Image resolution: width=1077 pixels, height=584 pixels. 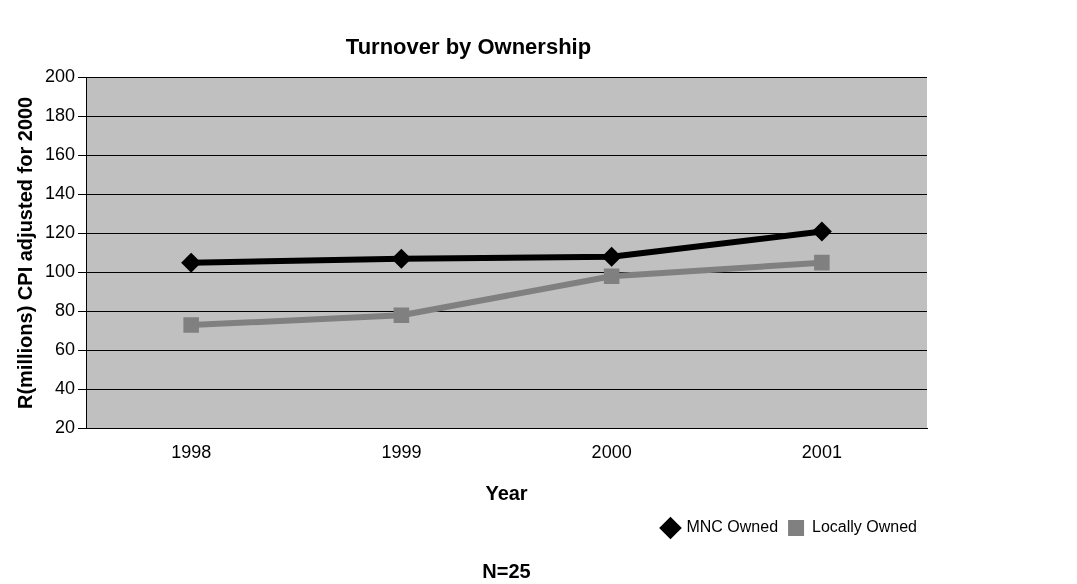 I want to click on chart-title: Turnover by Ownership, so click(x=468, y=47).